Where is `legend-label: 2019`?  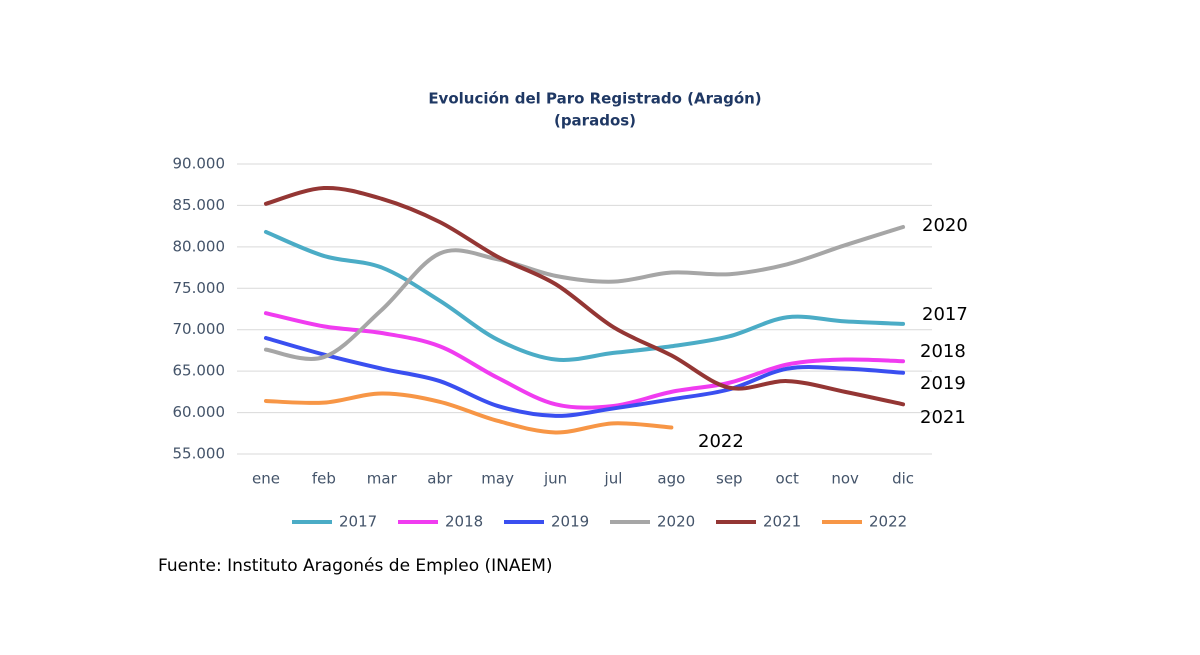
legend-label: 2019 is located at coordinates (570, 522).